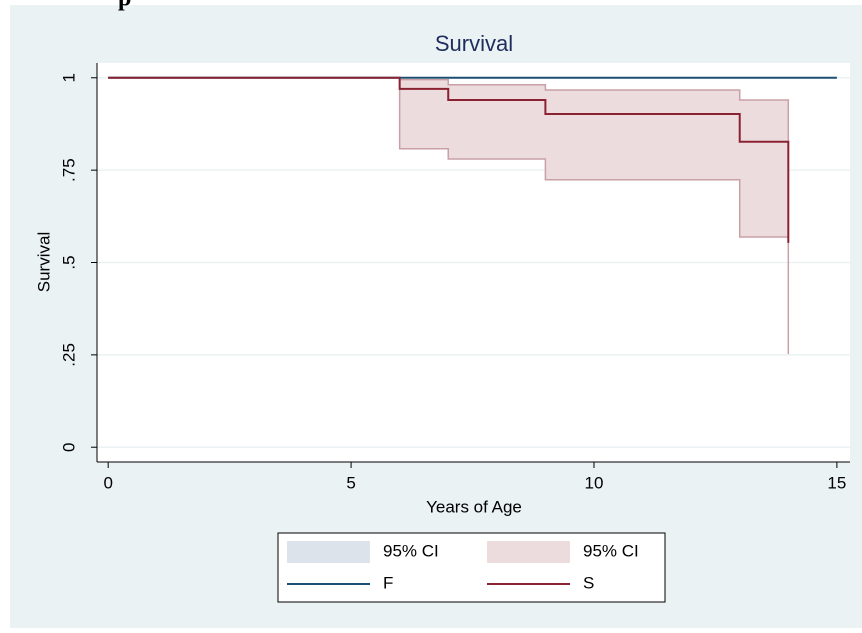 This screenshot has width=862, height=633. I want to click on legend-label: S, so click(588, 582).